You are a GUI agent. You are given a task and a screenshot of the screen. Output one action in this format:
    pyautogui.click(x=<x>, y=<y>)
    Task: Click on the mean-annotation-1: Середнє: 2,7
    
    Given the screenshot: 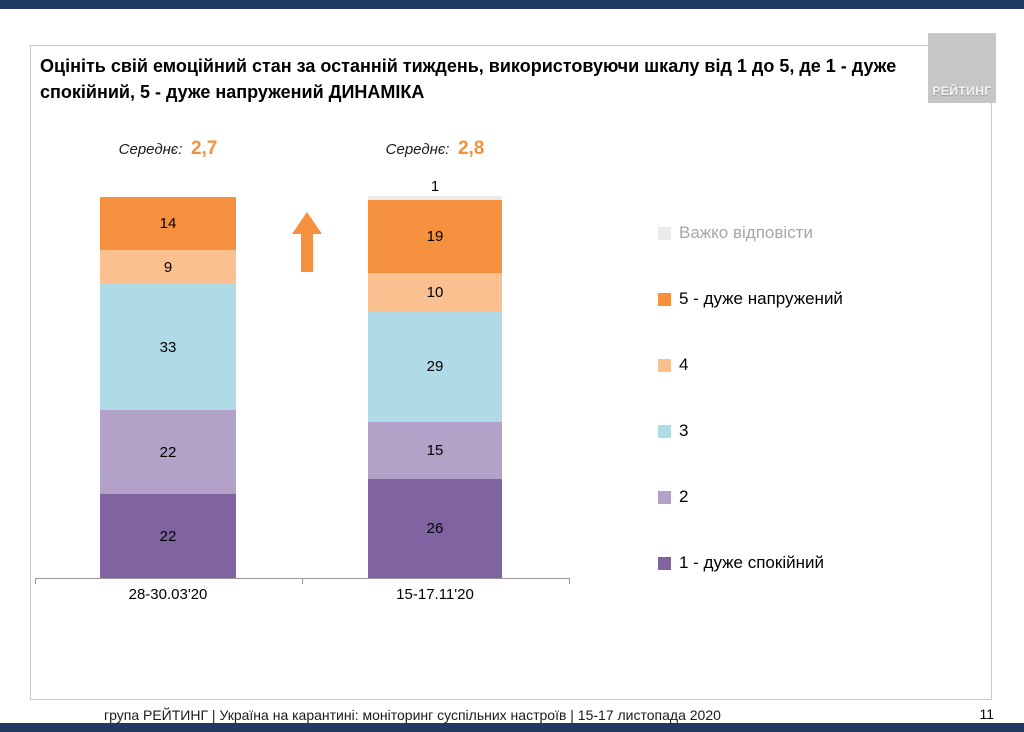 What is the action you would take?
    pyautogui.click(x=168, y=149)
    